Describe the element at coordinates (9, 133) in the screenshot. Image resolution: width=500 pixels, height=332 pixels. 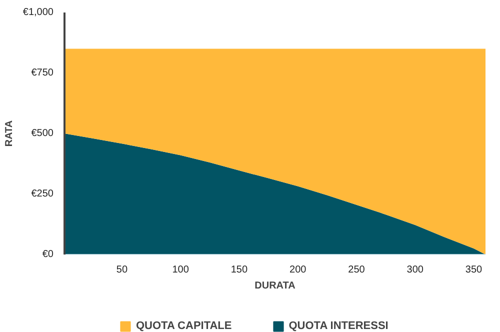
I see `y-axis-title: RATA` at that location.